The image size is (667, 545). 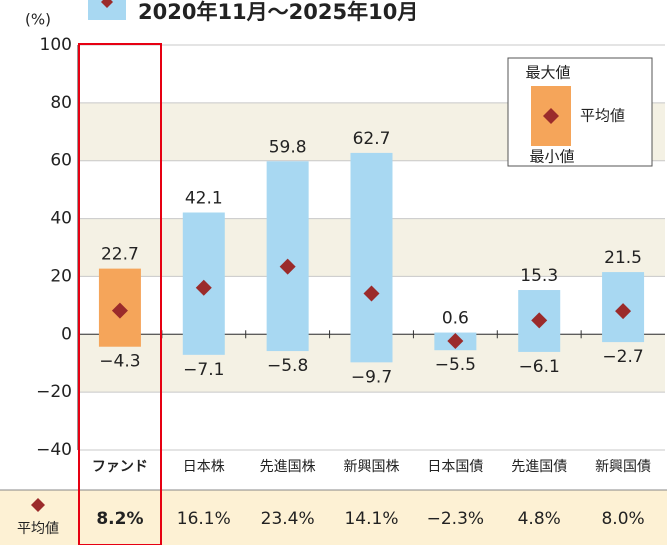 I want to click on min-label: −5.5, so click(x=455, y=365).